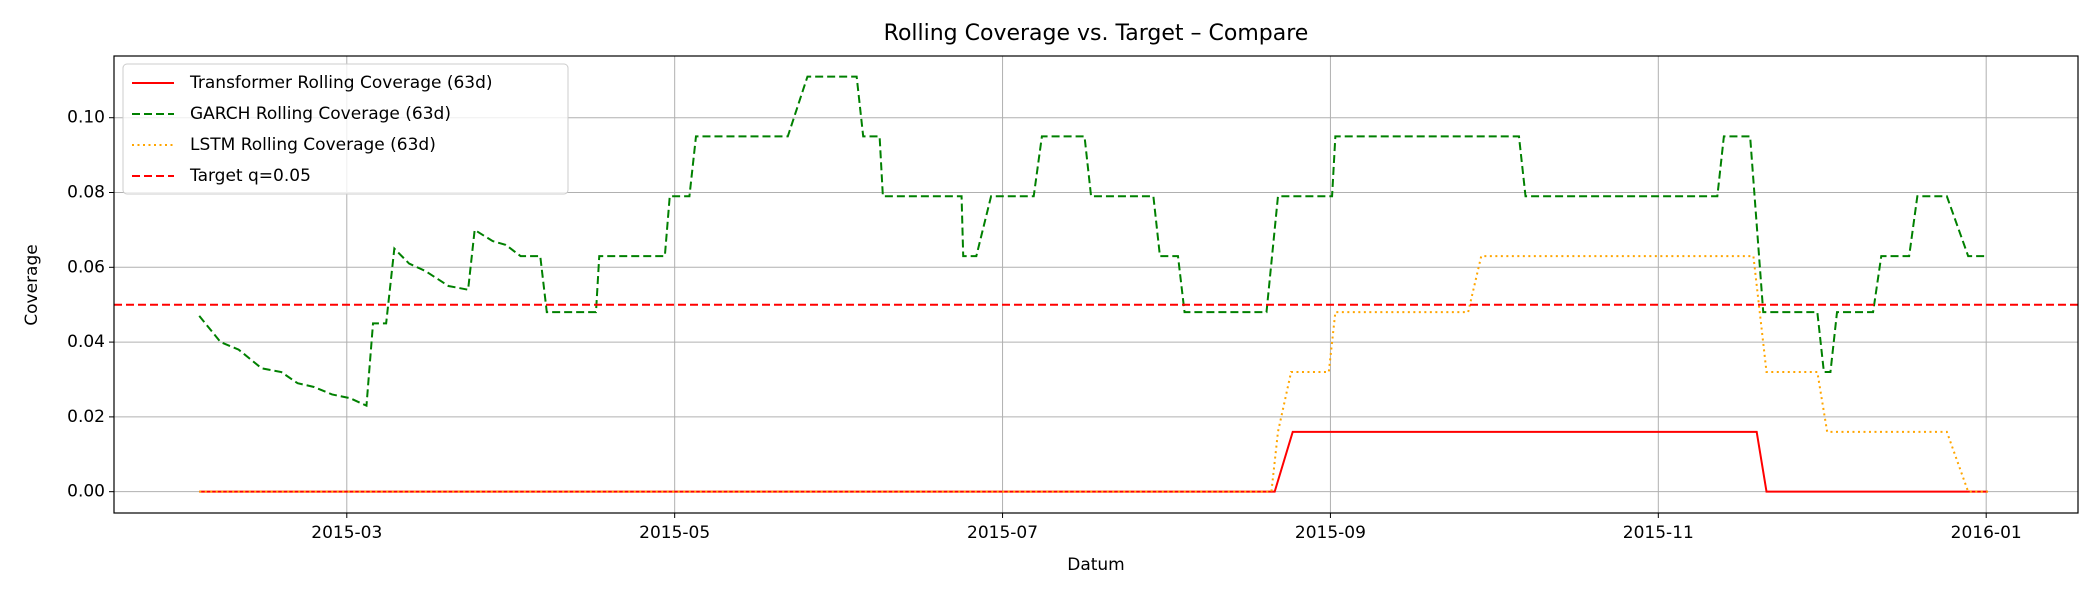 The image size is (2100, 600). What do you see at coordinates (86, 267) in the screenshot?
I see `y-tick-label: 0.06` at bounding box center [86, 267].